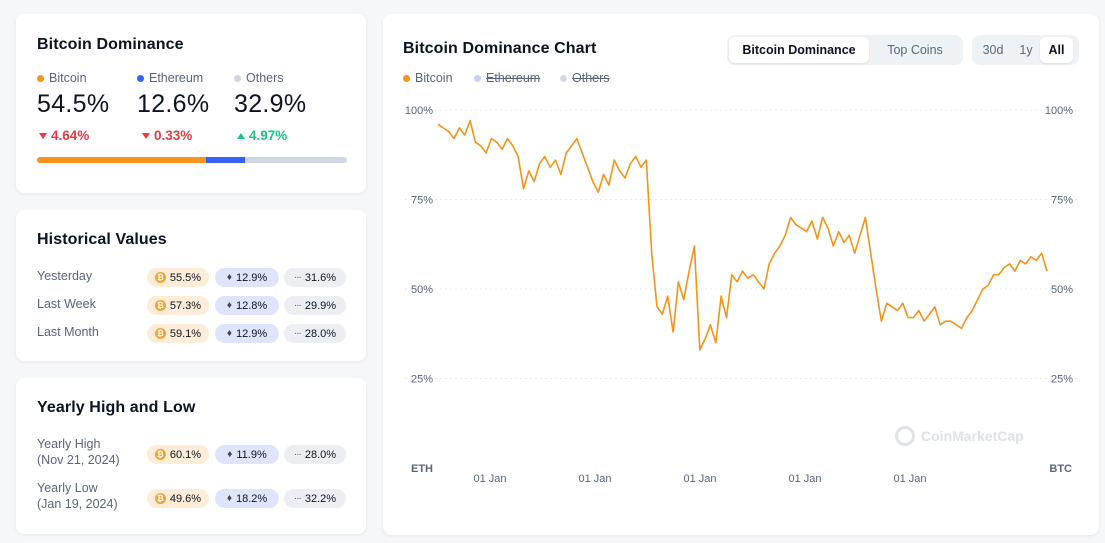 This screenshot has width=1105, height=543. I want to click on yearly-high-label-text: Yearly High, so click(69, 444).